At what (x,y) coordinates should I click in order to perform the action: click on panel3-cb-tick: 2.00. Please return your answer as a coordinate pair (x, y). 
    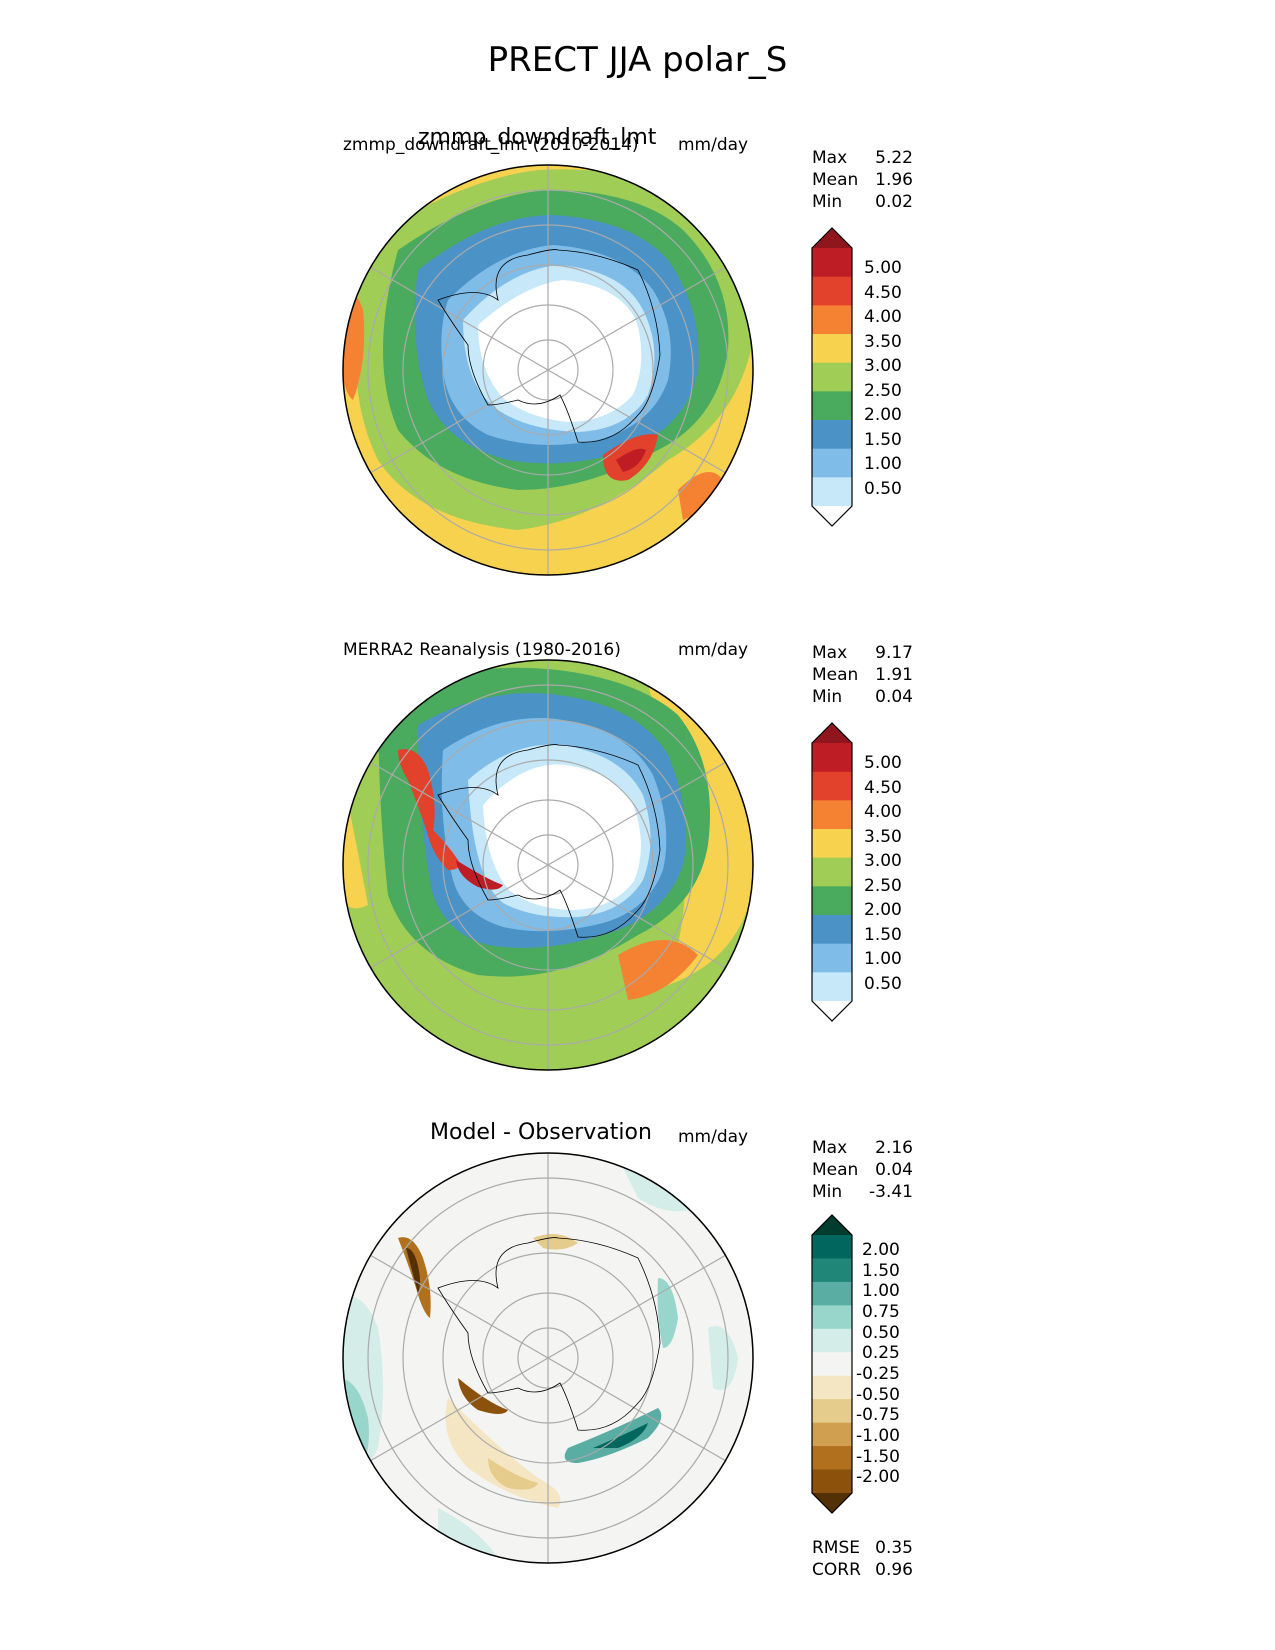
    Looking at the image, I should click on (881, 1250).